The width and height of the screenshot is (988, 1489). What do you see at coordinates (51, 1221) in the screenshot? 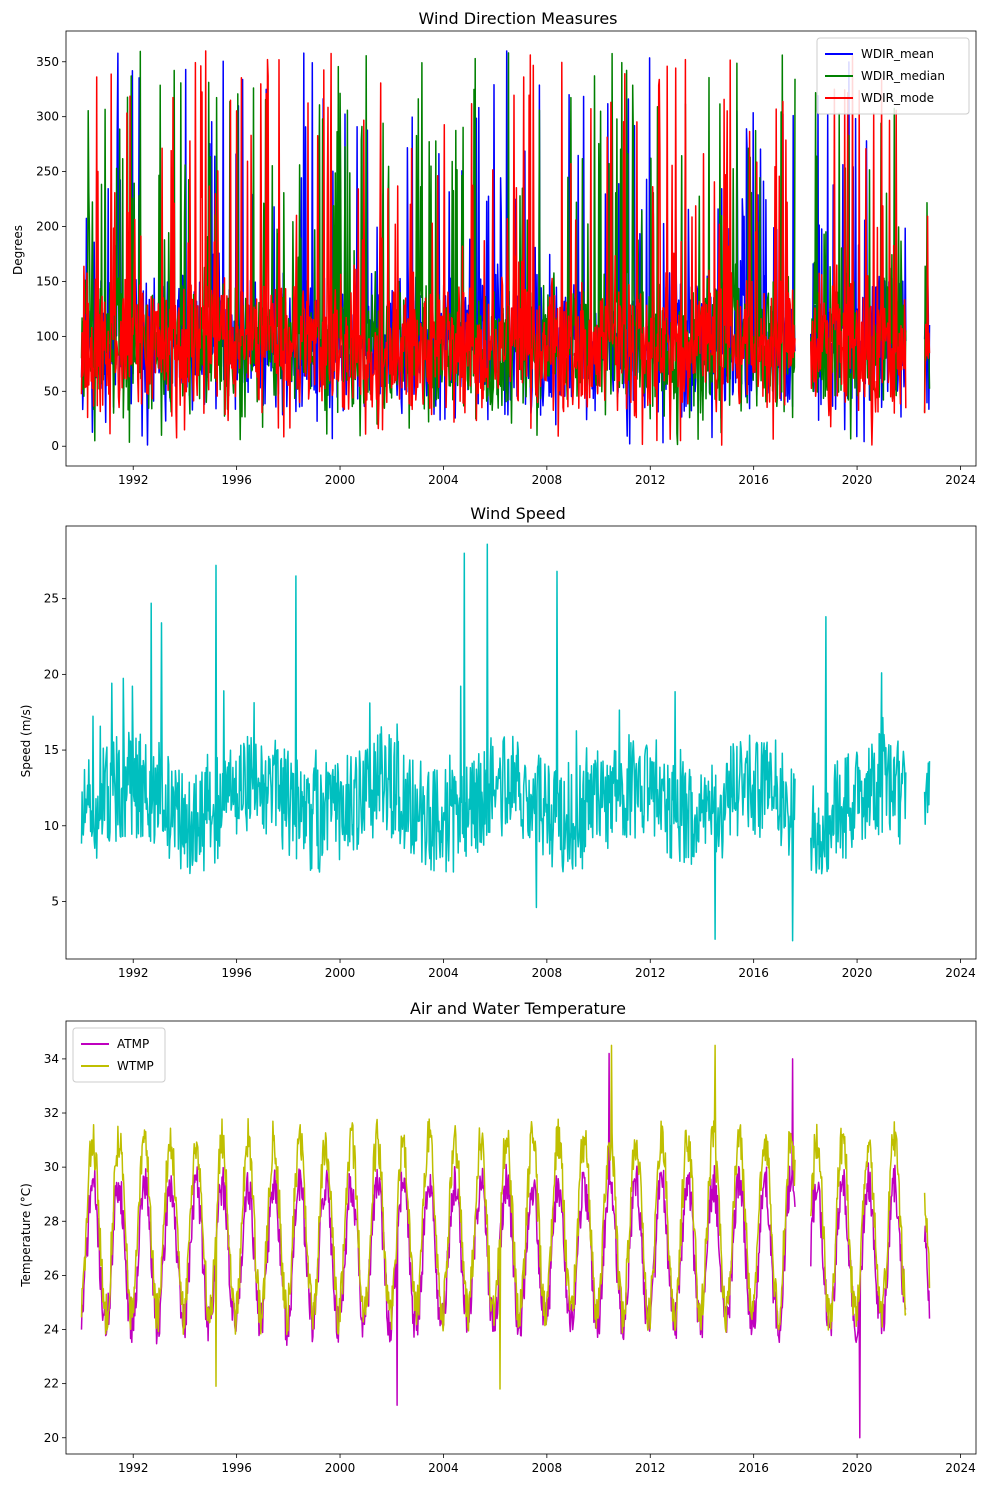
I see `y-tick-label: 28` at bounding box center [51, 1221].